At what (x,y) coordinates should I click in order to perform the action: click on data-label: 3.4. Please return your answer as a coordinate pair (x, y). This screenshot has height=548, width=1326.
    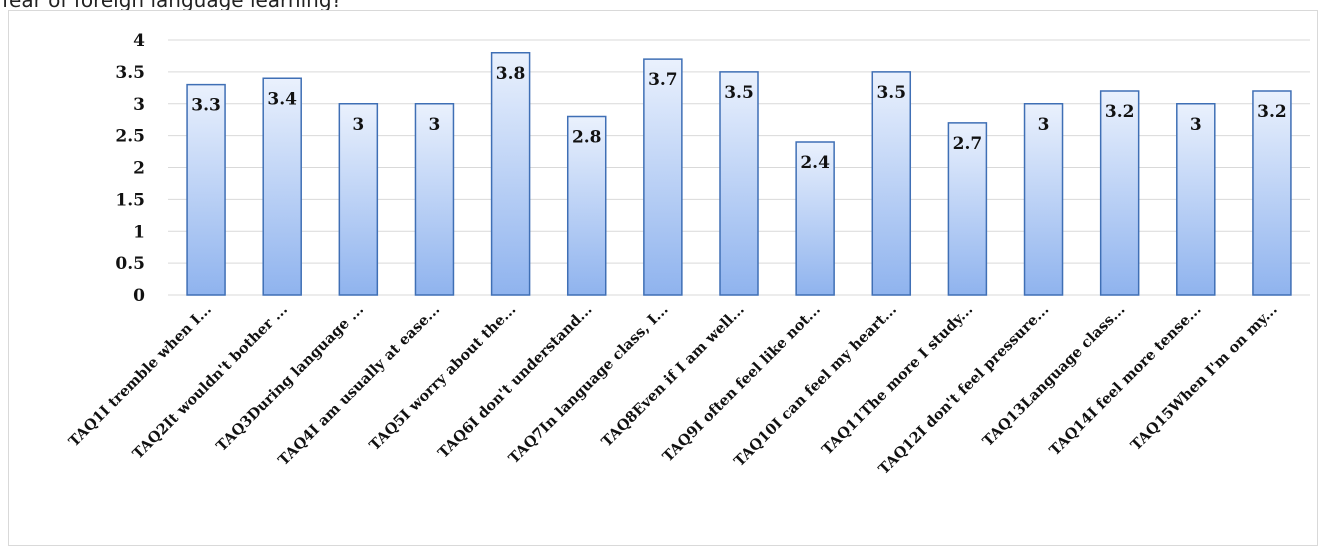
    Looking at the image, I should click on (282, 99).